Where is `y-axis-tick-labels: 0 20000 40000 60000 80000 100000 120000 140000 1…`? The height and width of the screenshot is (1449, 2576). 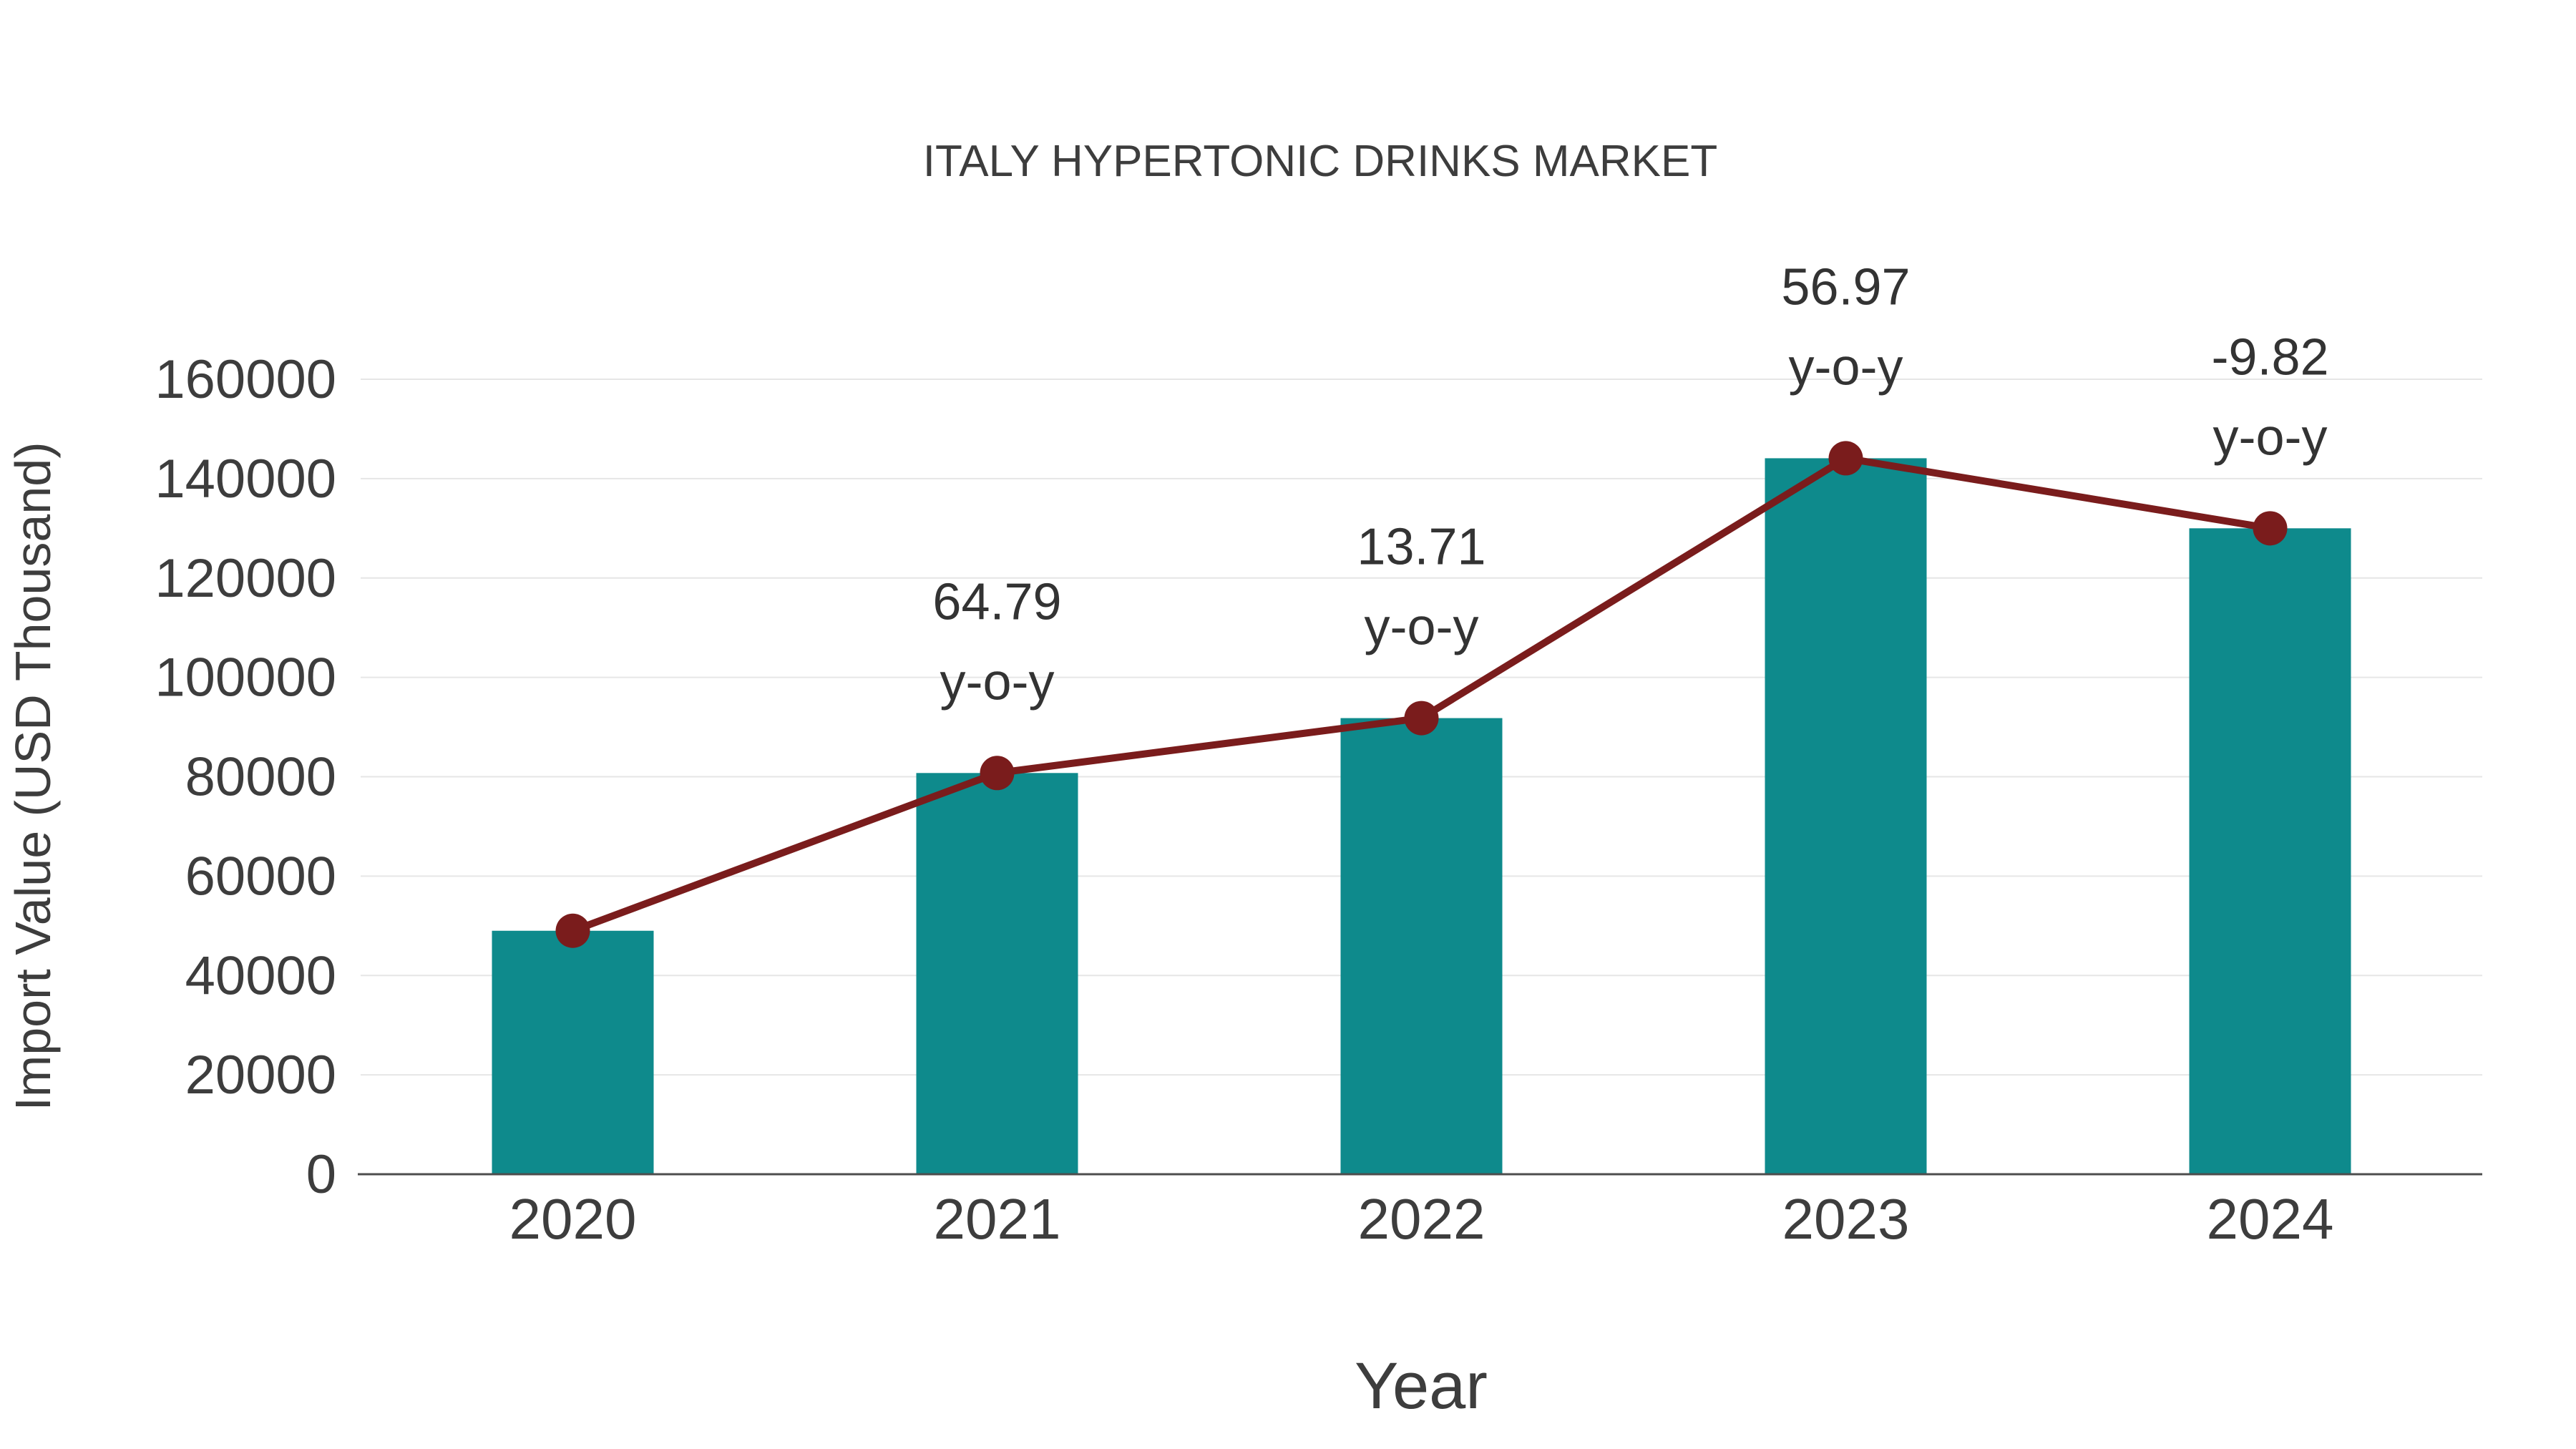 y-axis-tick-labels: 0 20000 40000 60000 80000 100000 120000 140000 1… is located at coordinates (245, 777).